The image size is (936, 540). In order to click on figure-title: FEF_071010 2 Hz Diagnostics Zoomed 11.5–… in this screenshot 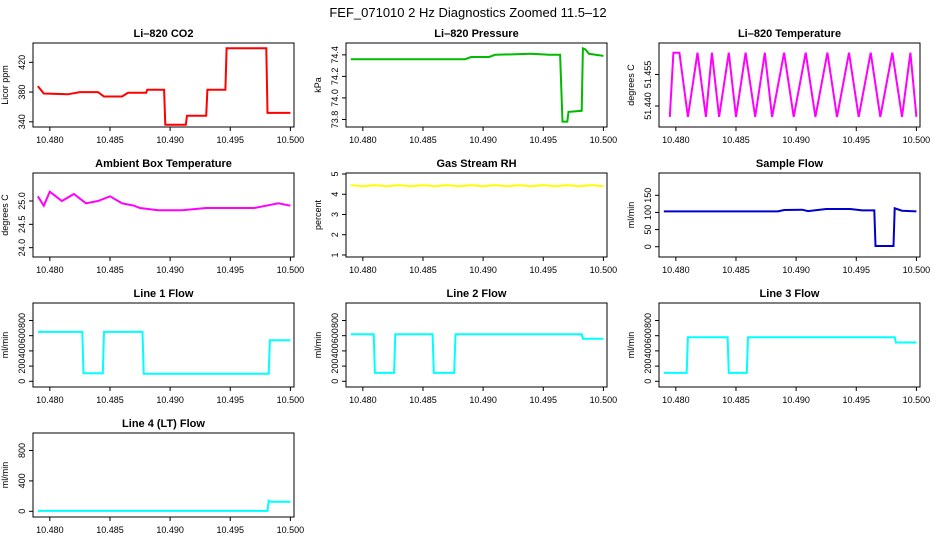, I will do `click(467, 12)`.